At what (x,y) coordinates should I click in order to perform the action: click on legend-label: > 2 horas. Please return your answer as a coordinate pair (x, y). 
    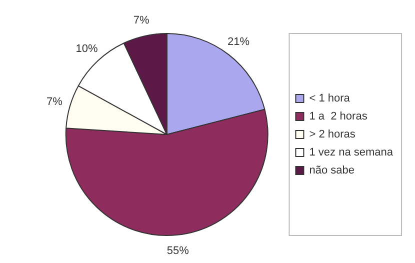
    Looking at the image, I should click on (332, 134).